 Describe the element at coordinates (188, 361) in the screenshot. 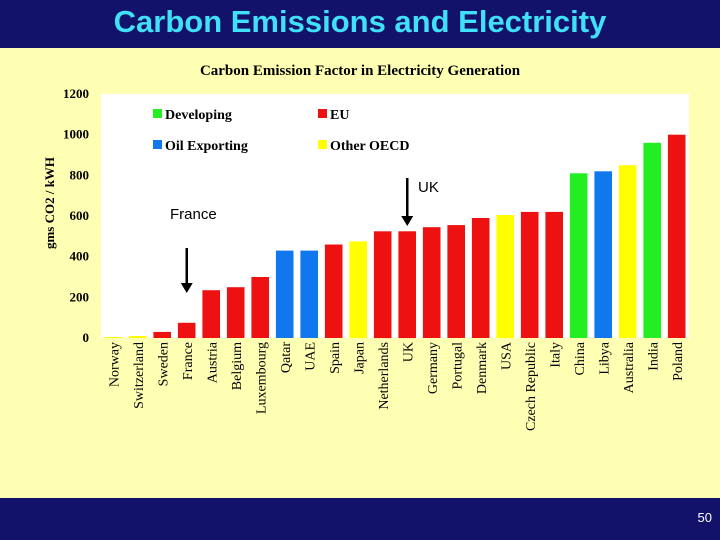

I see `category-label-france: France` at that location.